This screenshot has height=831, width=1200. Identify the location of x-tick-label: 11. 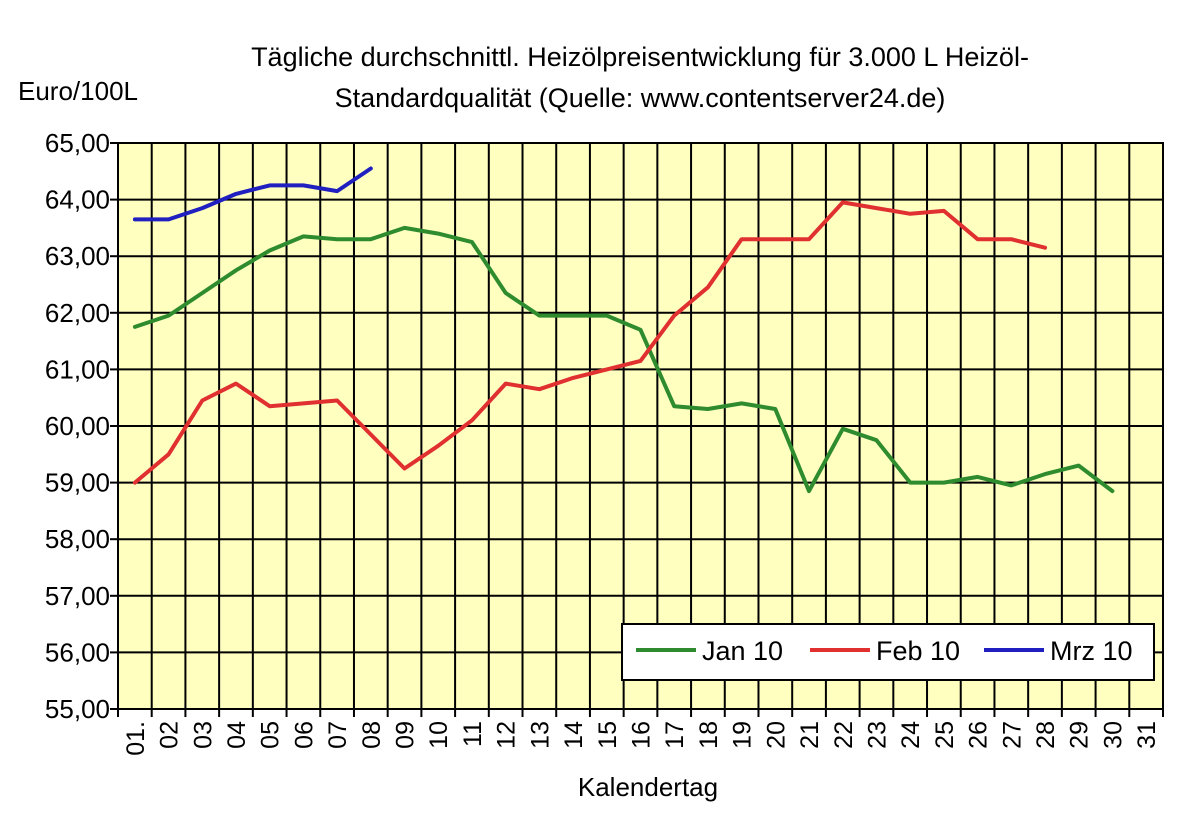
(473, 734).